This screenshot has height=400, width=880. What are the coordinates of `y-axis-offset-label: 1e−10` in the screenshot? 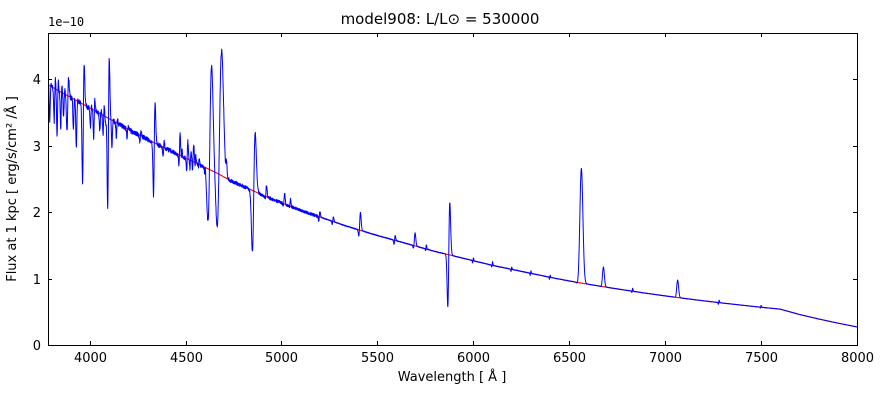 It's located at (66, 22).